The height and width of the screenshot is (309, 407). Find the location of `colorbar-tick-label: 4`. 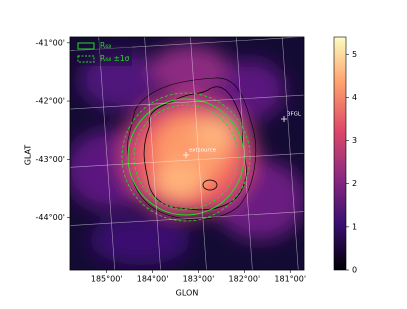

colorbar-tick-label: 4 is located at coordinates (354, 97).